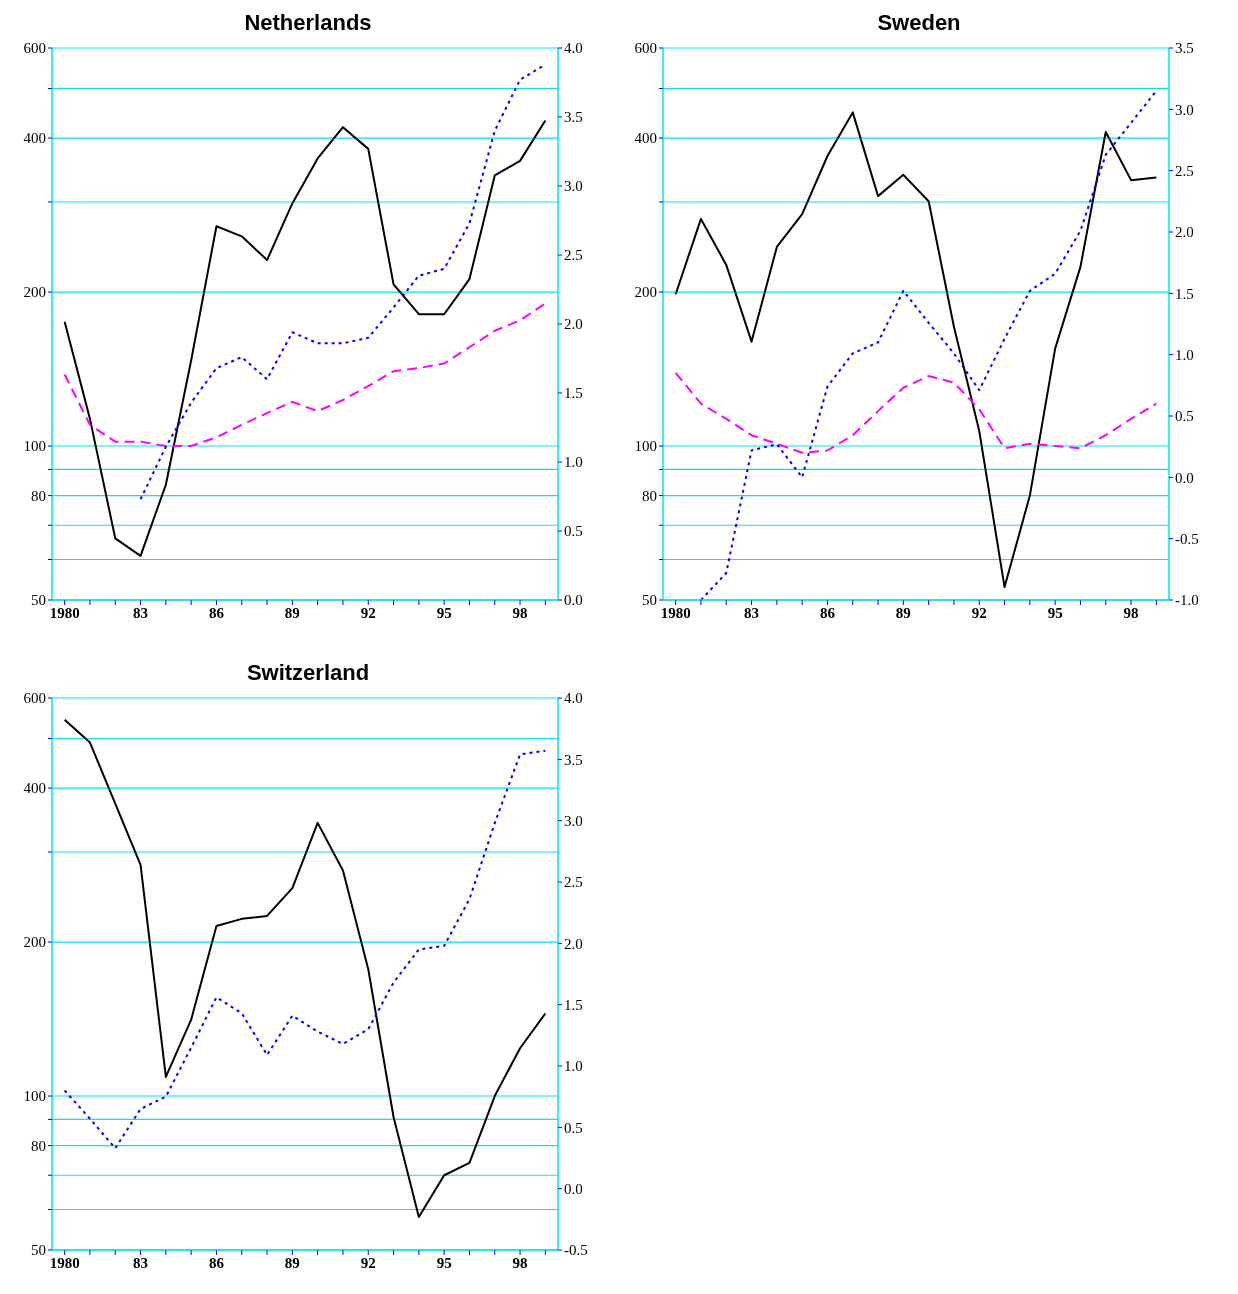 The height and width of the screenshot is (1294, 1238). Describe the element at coordinates (919, 23) in the screenshot. I see `chart-title: Sweden` at that location.